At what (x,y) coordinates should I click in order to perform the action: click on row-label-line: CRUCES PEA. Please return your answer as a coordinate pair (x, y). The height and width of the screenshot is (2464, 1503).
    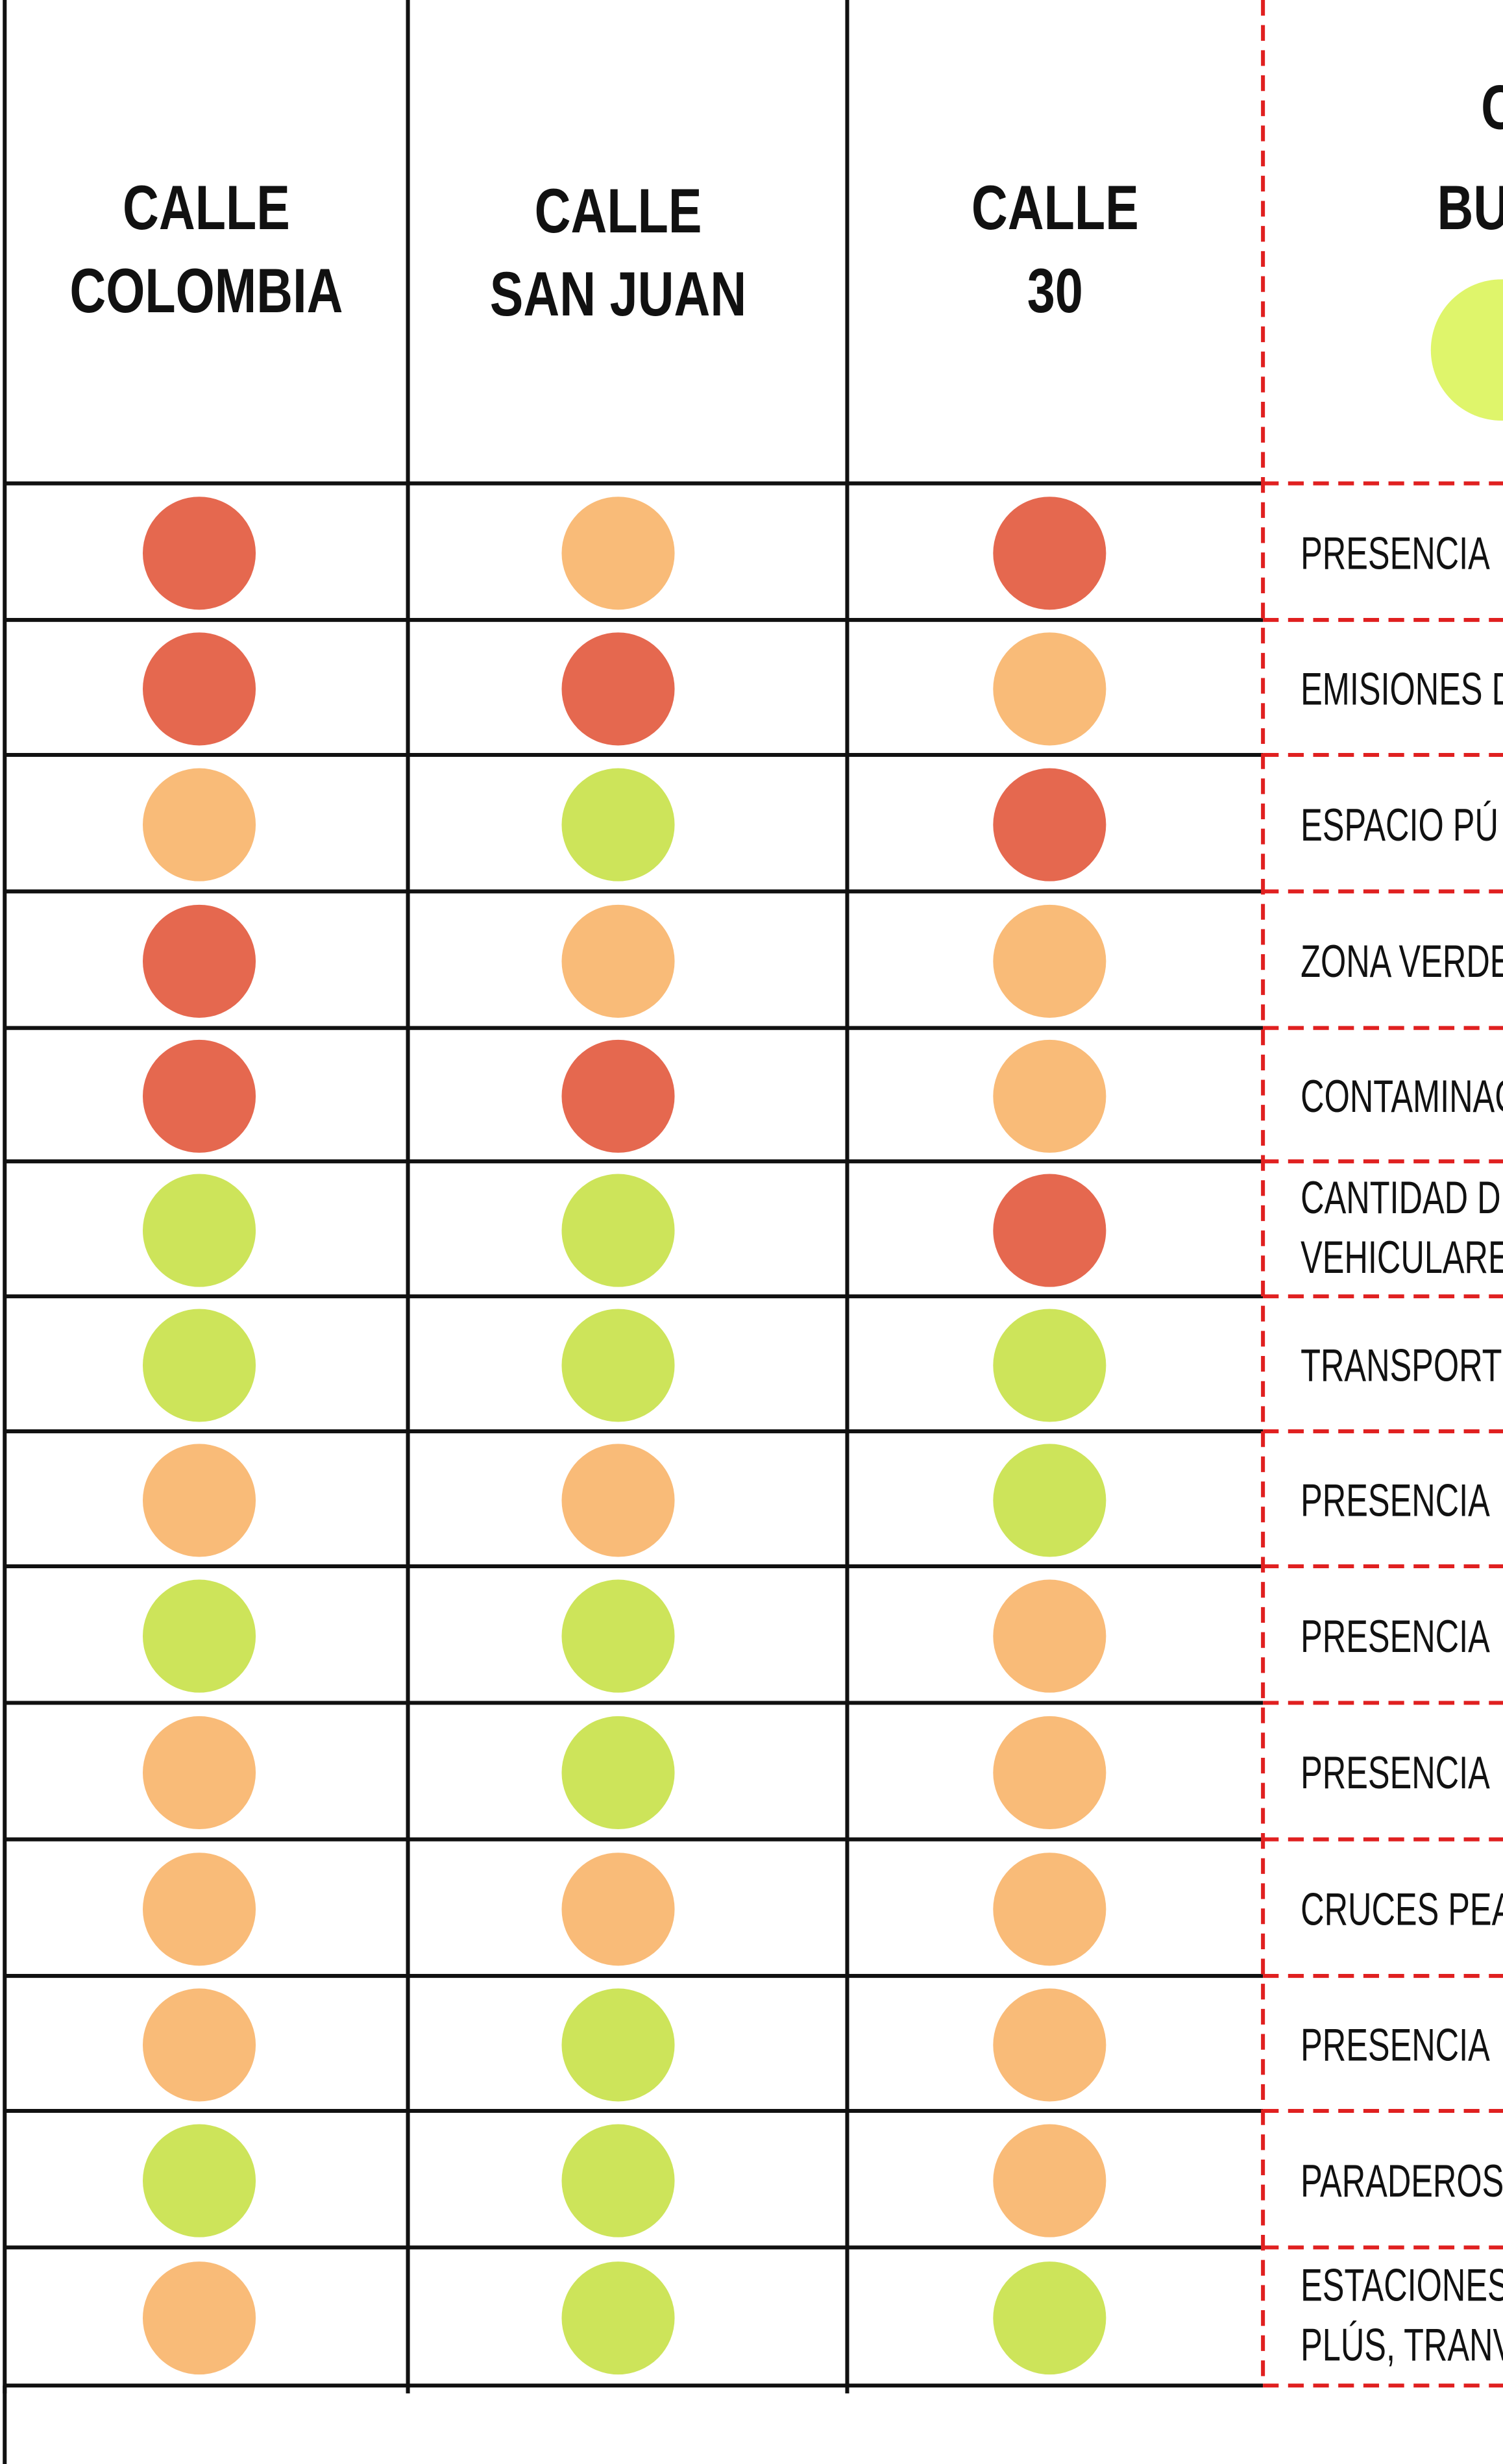
    Looking at the image, I should click on (1402, 1909).